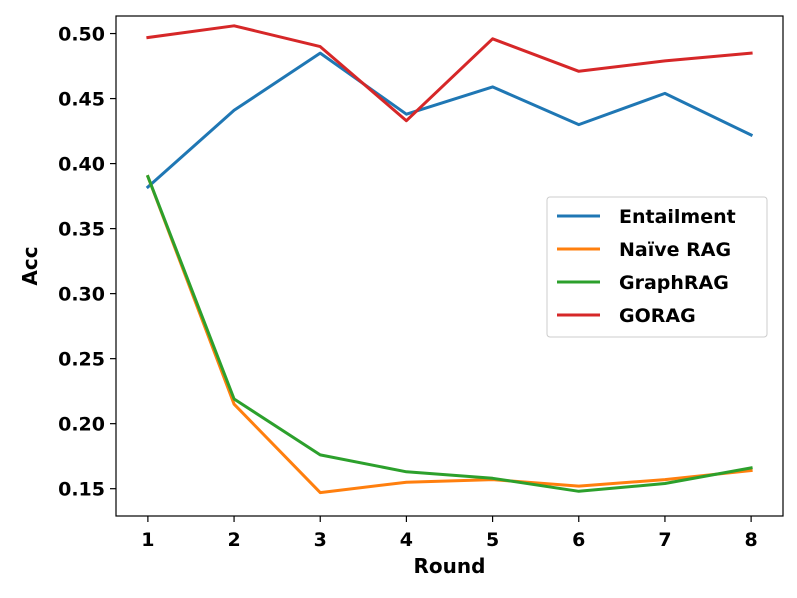  I want to click on series-line-gorag, so click(449, 73).